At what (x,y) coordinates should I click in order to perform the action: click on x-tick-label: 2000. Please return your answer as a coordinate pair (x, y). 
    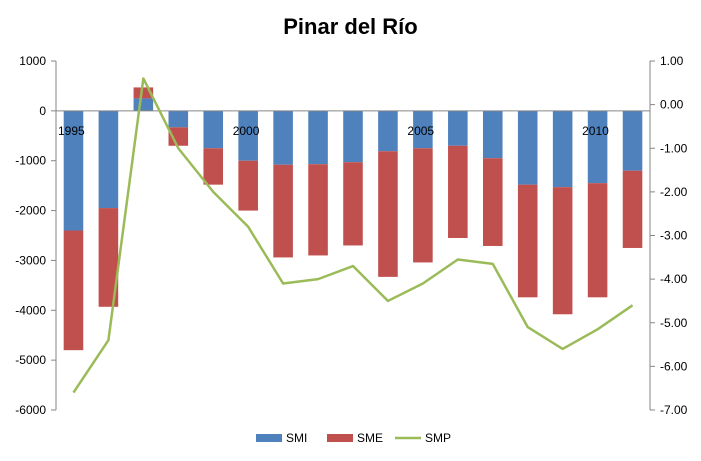
    Looking at the image, I should click on (246, 131).